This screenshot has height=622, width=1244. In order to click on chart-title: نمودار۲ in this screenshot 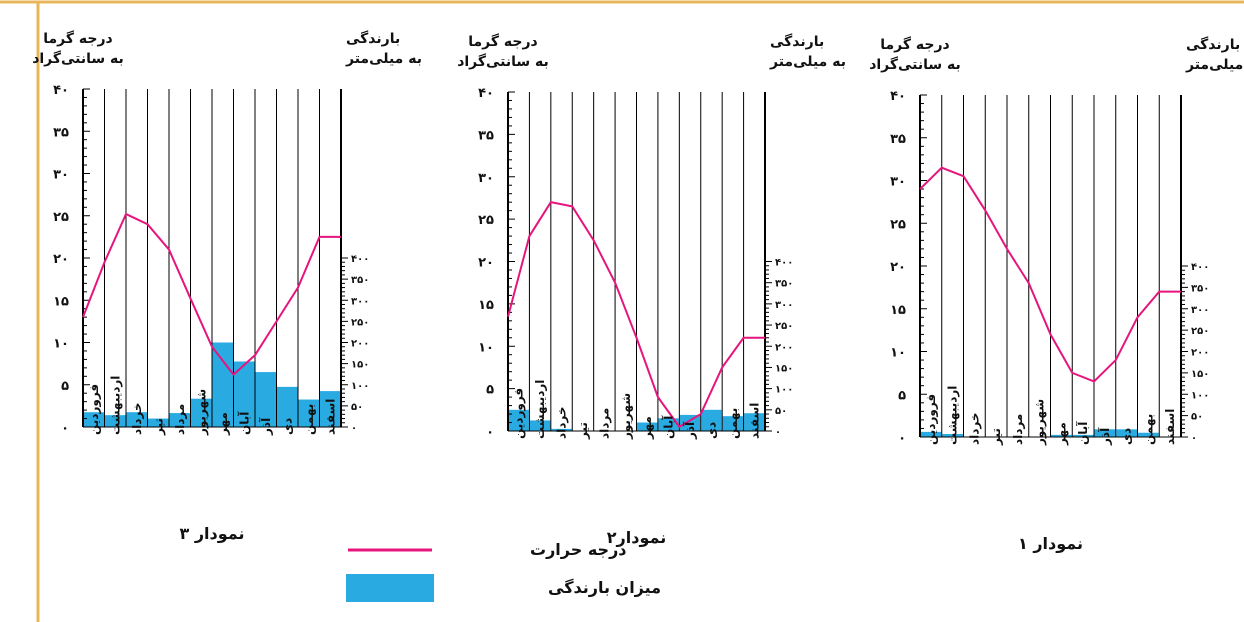, I will do `click(636, 537)`.